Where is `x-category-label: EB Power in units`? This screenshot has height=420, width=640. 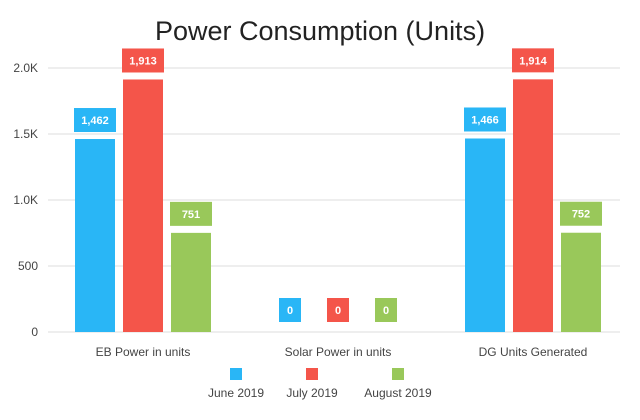
x-category-label: EB Power in units is located at coordinates (143, 352).